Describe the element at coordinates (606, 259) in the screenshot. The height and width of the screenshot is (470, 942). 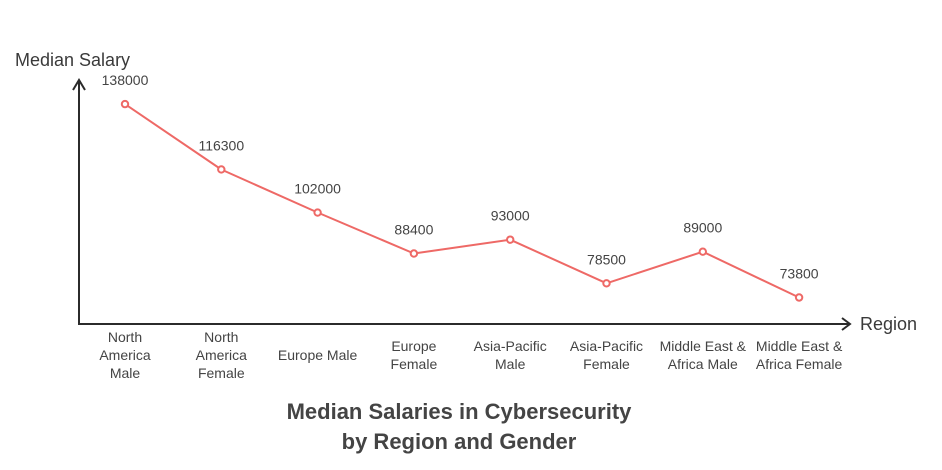
I see `data-label: 78500` at that location.